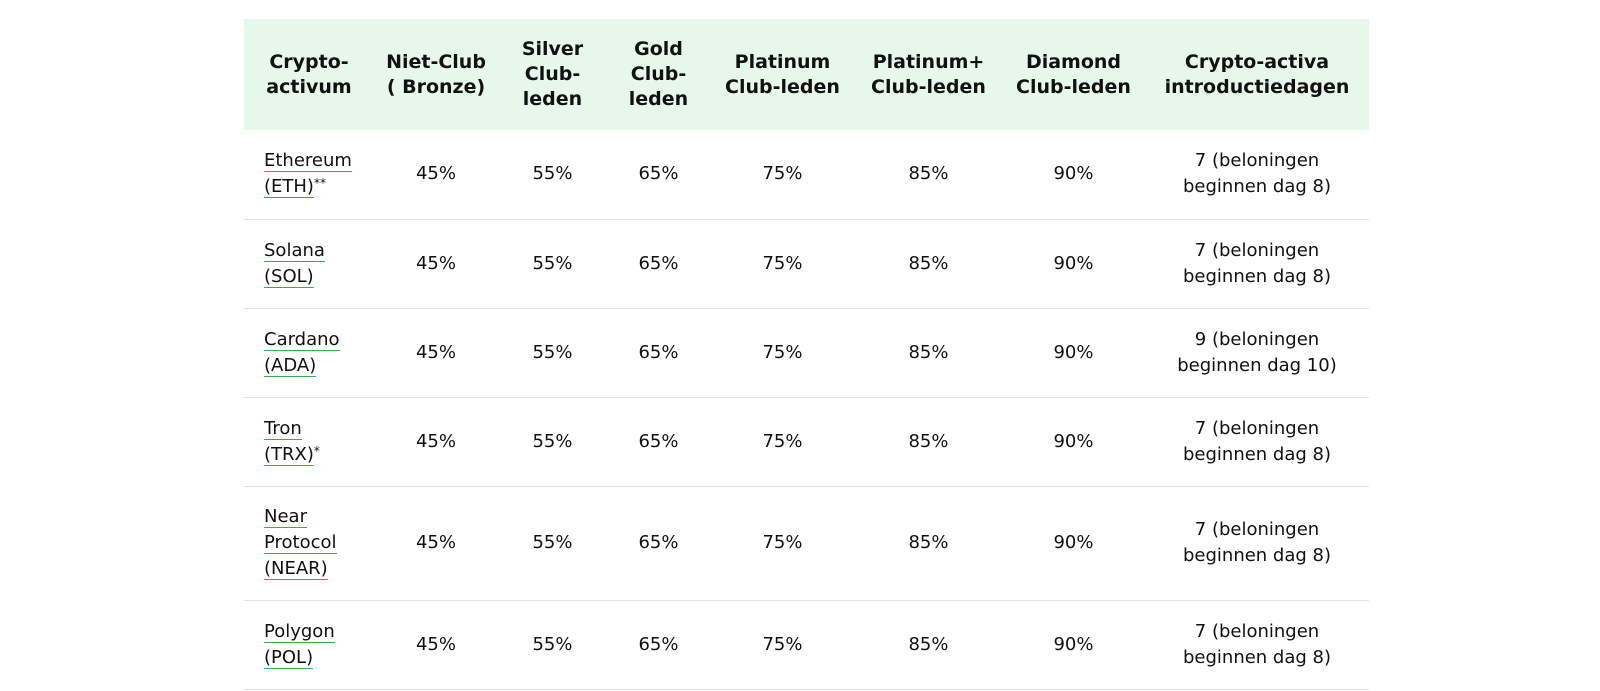 This screenshot has height=691, width=1600. Describe the element at coordinates (302, 339) in the screenshot. I see `asset-link: Cardano` at that location.